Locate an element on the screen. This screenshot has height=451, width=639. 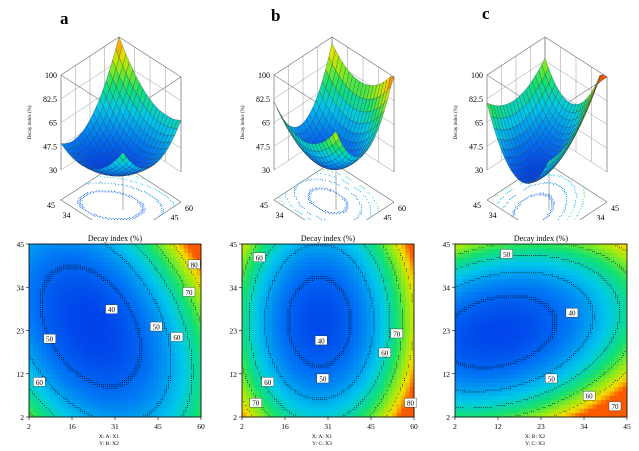
box-edge is located at coordinates (363, 57).